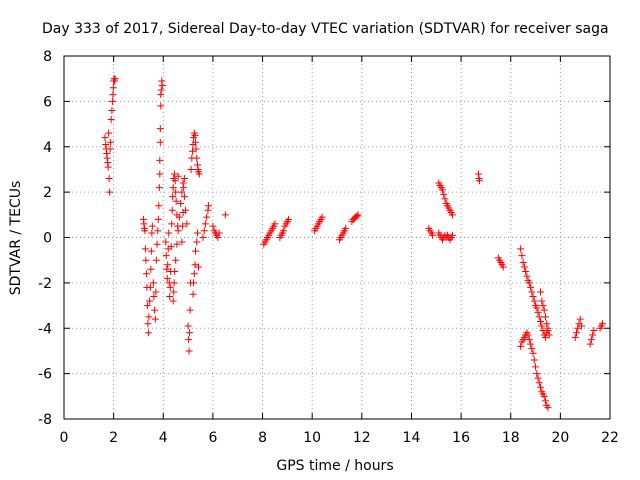 This screenshot has height=480, width=640. I want to click on y-tick-label: -8, so click(45, 420).